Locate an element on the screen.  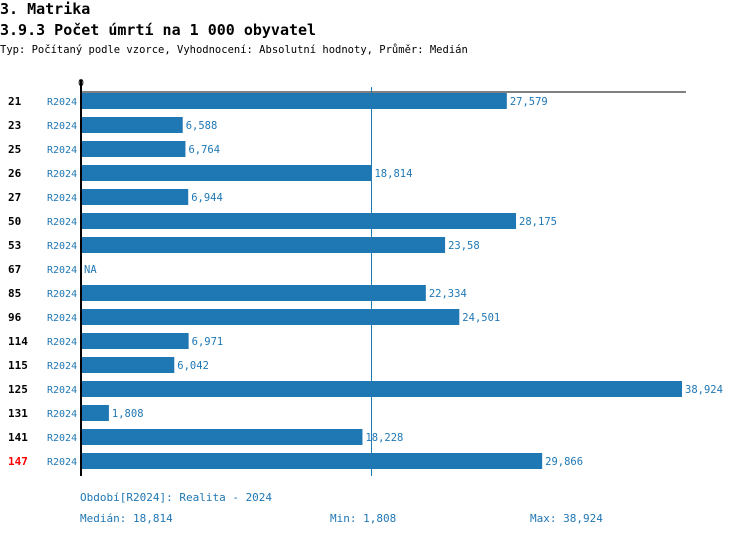
row-id-label: 147 is located at coordinates (18, 461).